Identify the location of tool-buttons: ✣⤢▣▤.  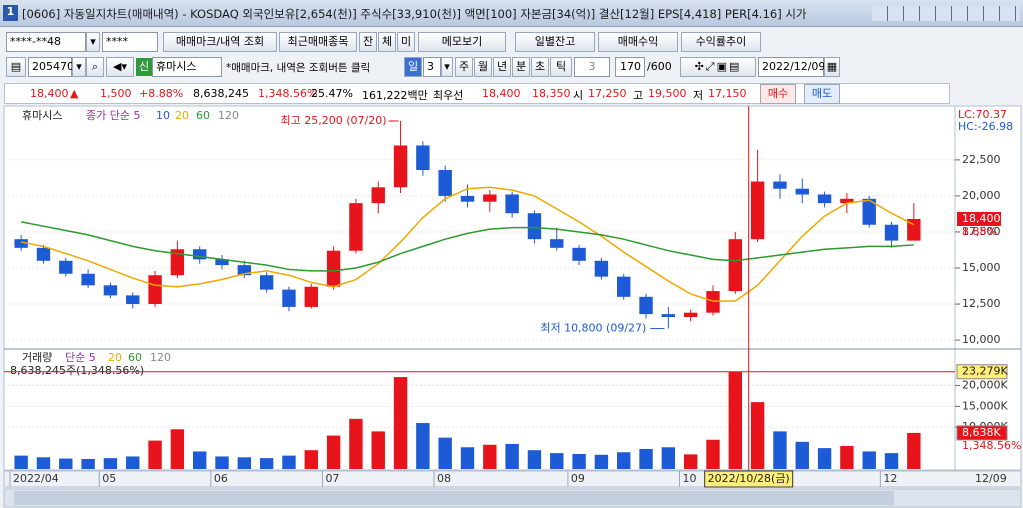
(718, 67).